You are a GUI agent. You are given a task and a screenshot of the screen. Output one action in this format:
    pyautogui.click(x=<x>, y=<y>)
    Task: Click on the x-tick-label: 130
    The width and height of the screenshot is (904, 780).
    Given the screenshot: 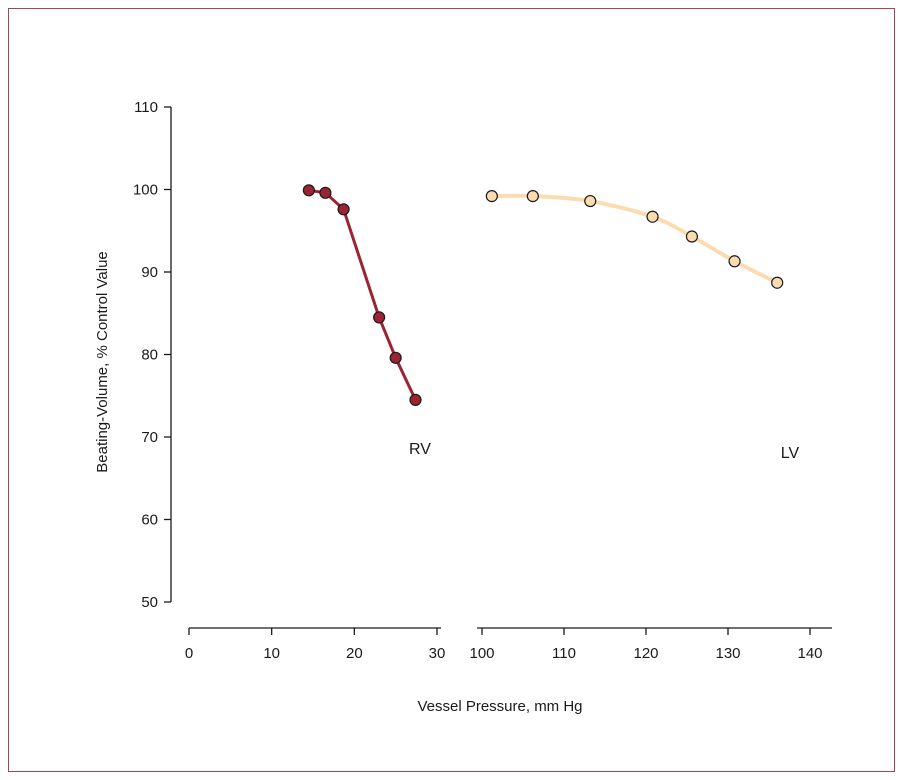 What is the action you would take?
    pyautogui.click(x=727, y=653)
    